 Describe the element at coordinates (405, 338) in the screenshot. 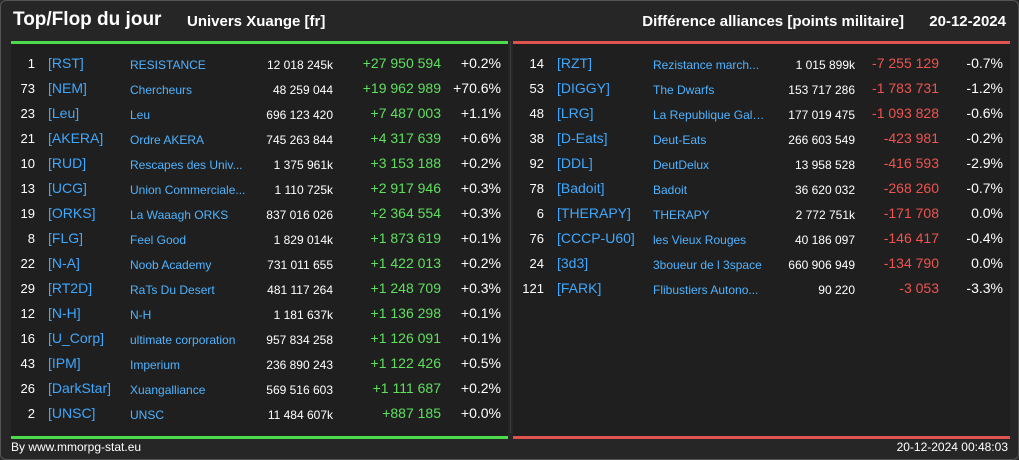

I see `delta-value: +1 126 091` at that location.